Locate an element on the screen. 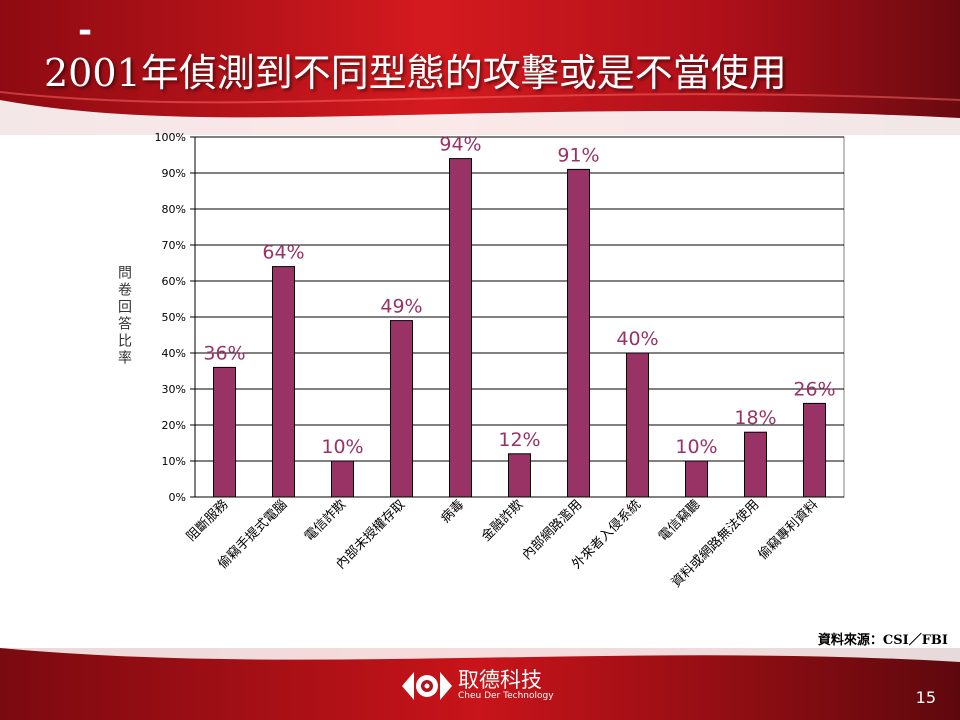  y-tick-label: 90% is located at coordinates (174, 173).